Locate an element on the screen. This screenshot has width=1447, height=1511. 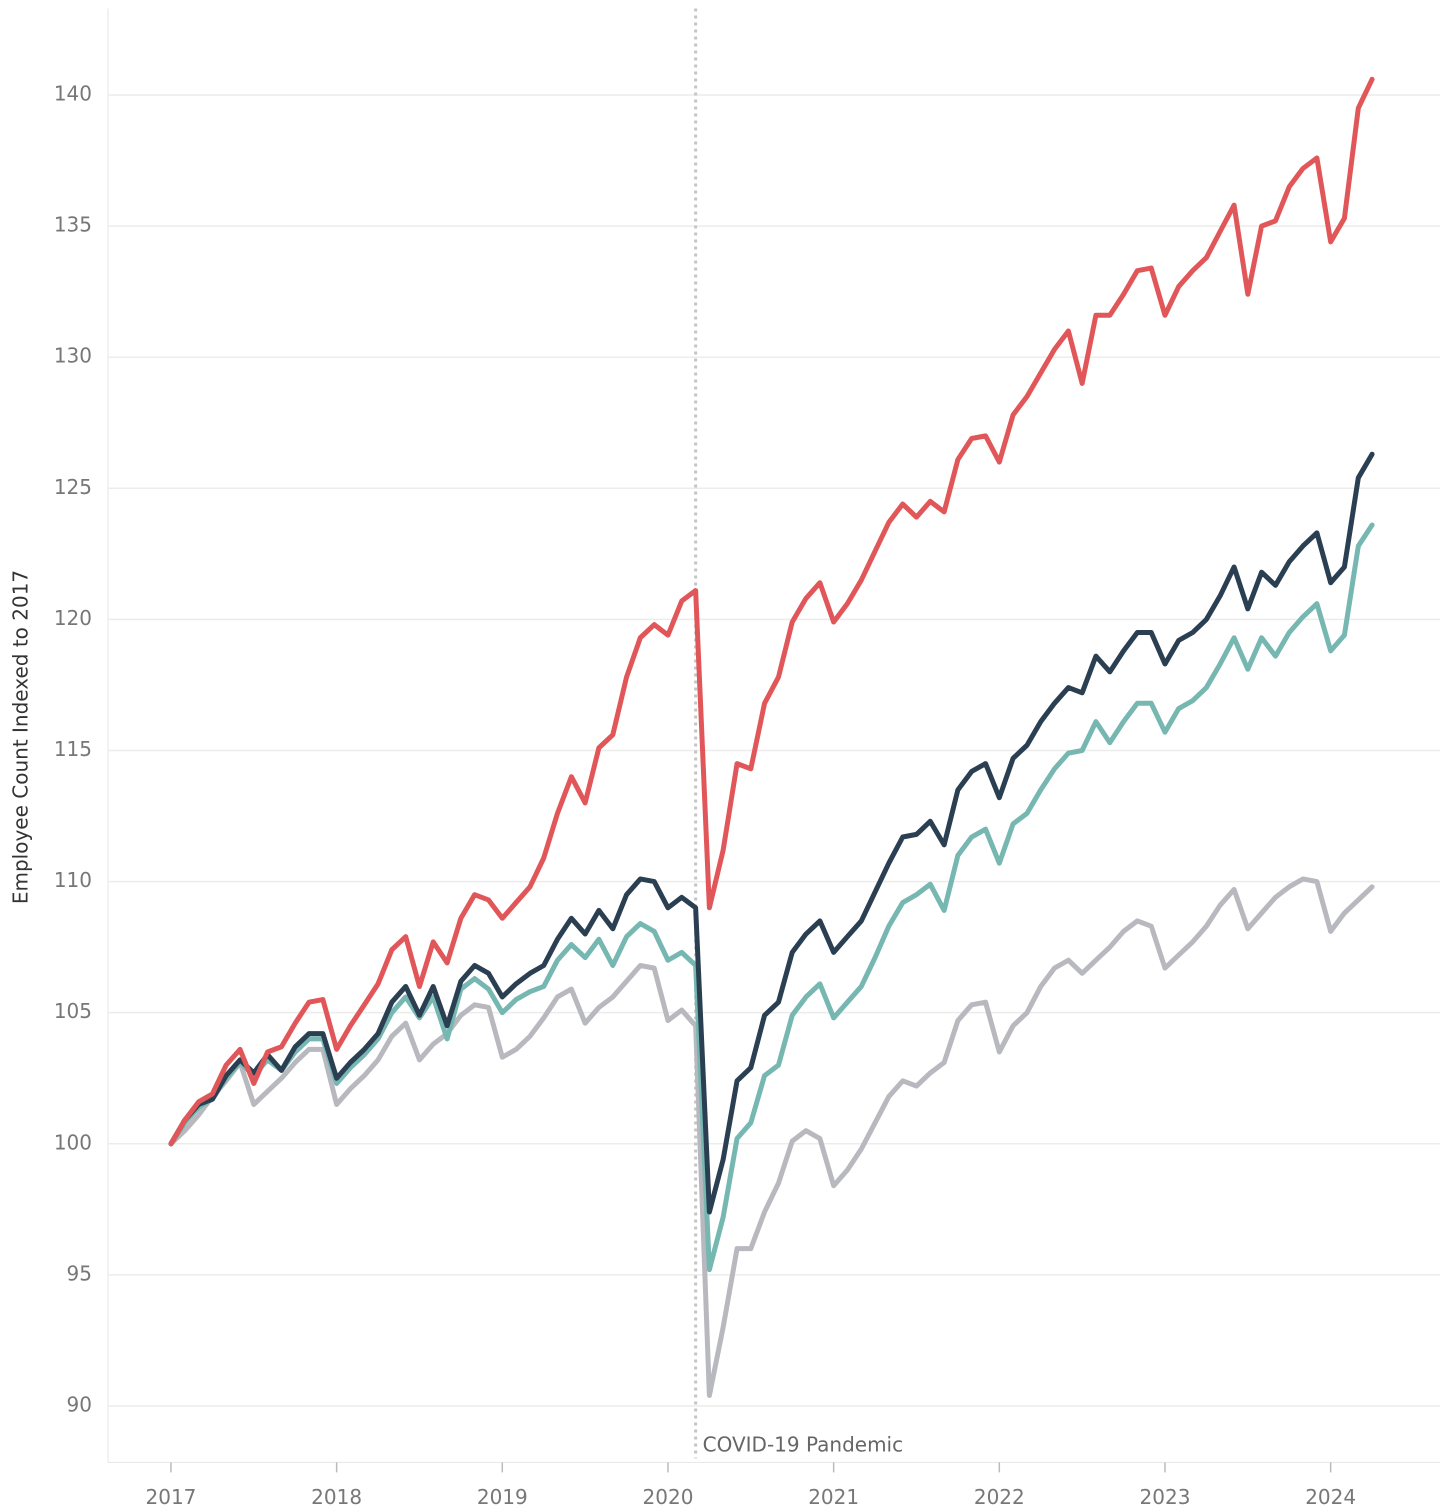
y-tick-label: 95 is located at coordinates (79, 1273).